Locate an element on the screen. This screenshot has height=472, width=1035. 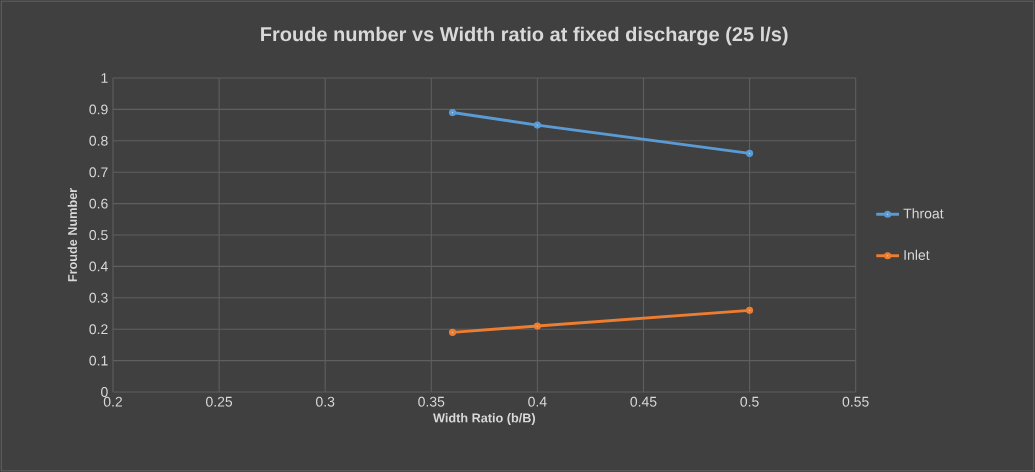
x-tick-label: 0.25 is located at coordinates (219, 401).